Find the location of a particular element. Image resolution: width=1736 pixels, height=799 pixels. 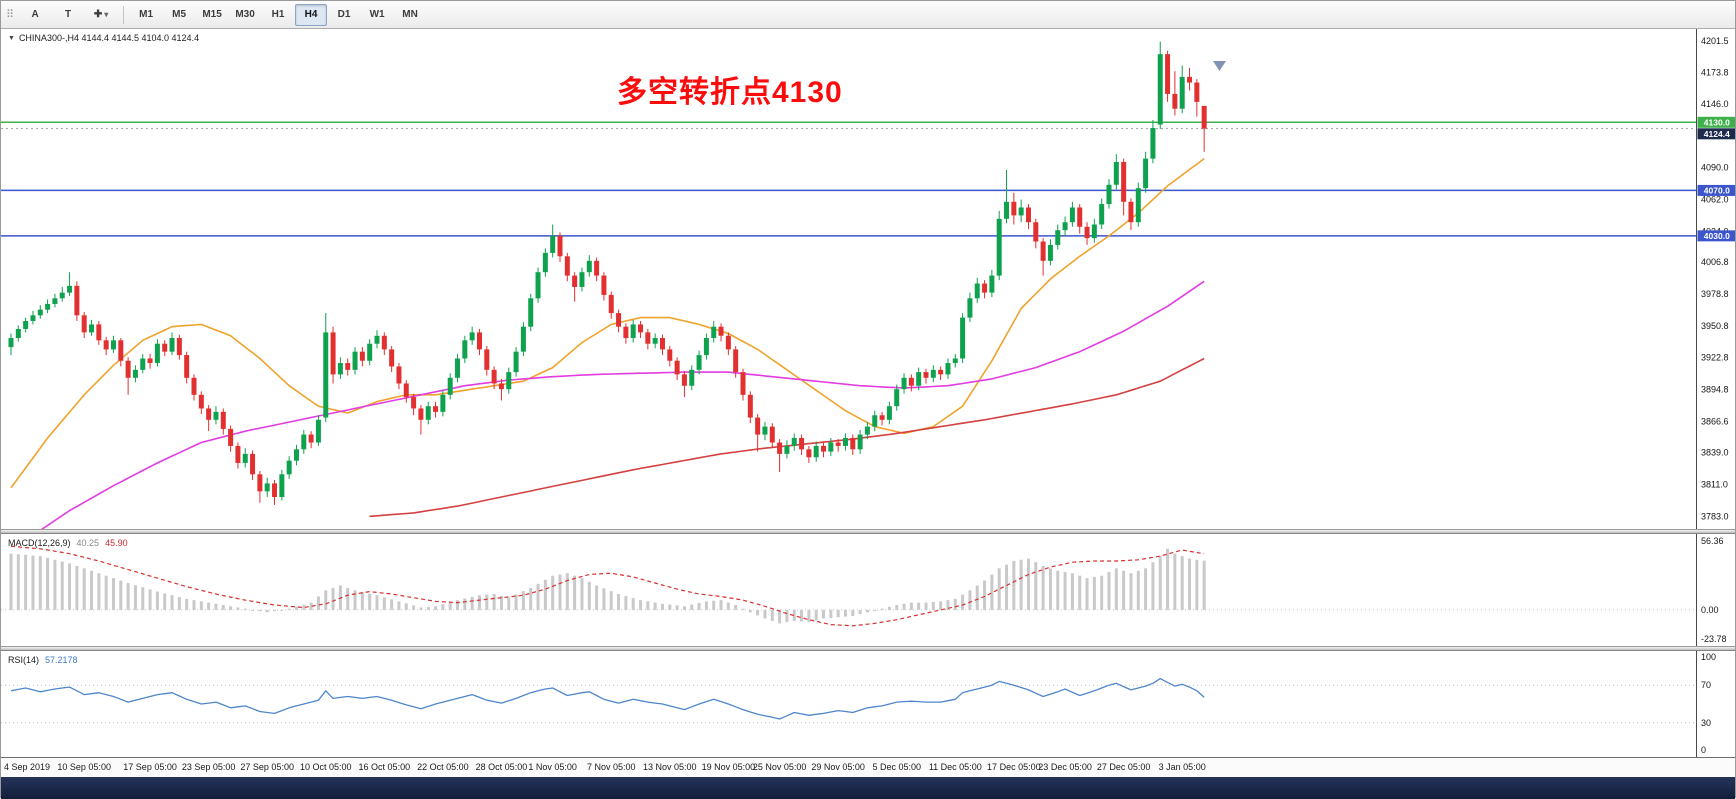

price-tick-label: 4006.8 is located at coordinates (1715, 262).